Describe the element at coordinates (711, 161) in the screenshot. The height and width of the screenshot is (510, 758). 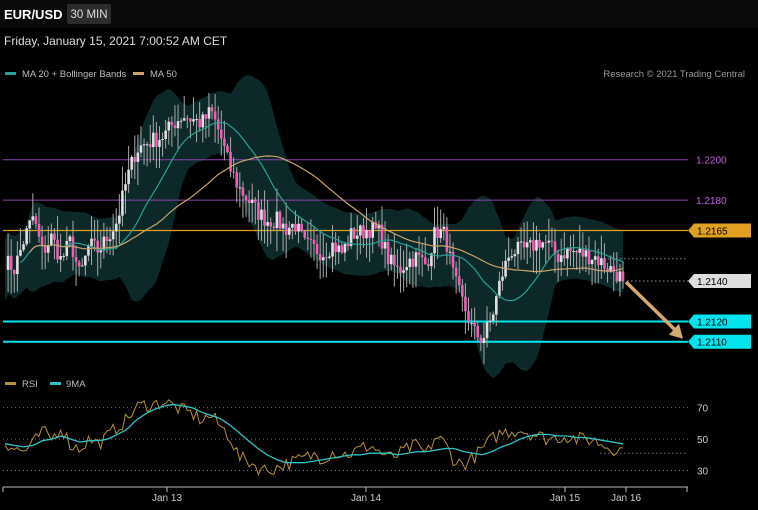
I see `level-label-1-2200: 1.2200` at that location.